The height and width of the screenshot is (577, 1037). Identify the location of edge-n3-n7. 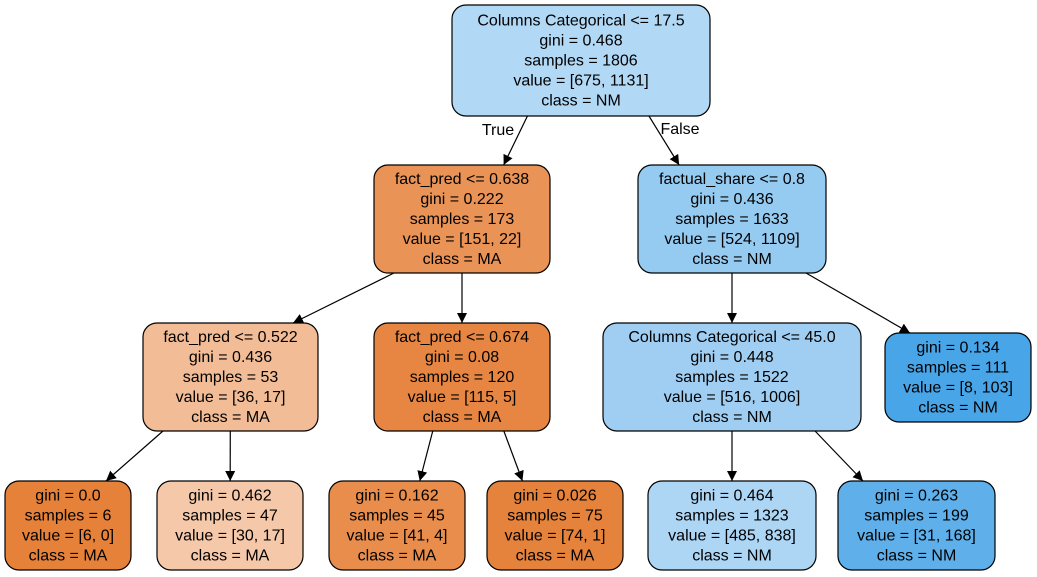
(134, 456).